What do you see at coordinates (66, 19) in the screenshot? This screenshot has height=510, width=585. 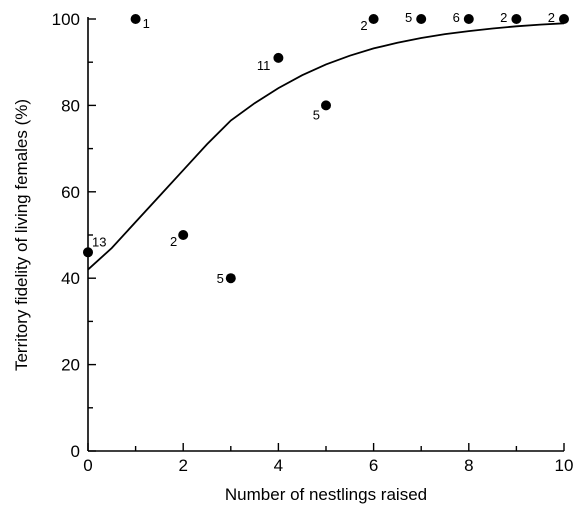 I see `y-tick-label: 100` at bounding box center [66, 19].